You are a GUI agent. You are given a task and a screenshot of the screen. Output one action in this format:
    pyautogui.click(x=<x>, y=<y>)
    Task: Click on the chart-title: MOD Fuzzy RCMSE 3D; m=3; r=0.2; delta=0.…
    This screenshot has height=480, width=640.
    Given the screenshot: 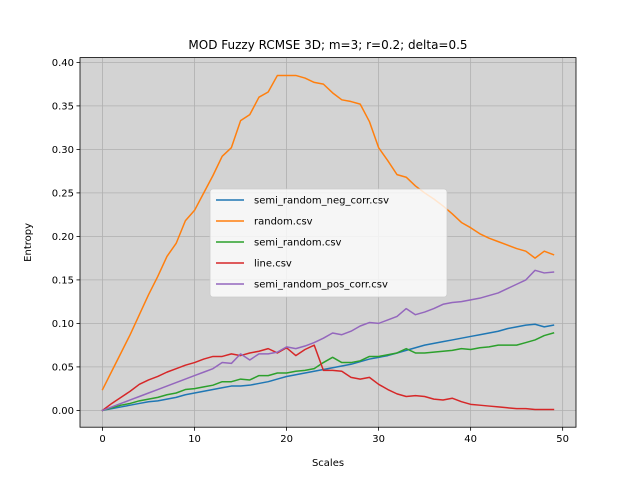 What is the action you would take?
    pyautogui.click(x=327, y=45)
    